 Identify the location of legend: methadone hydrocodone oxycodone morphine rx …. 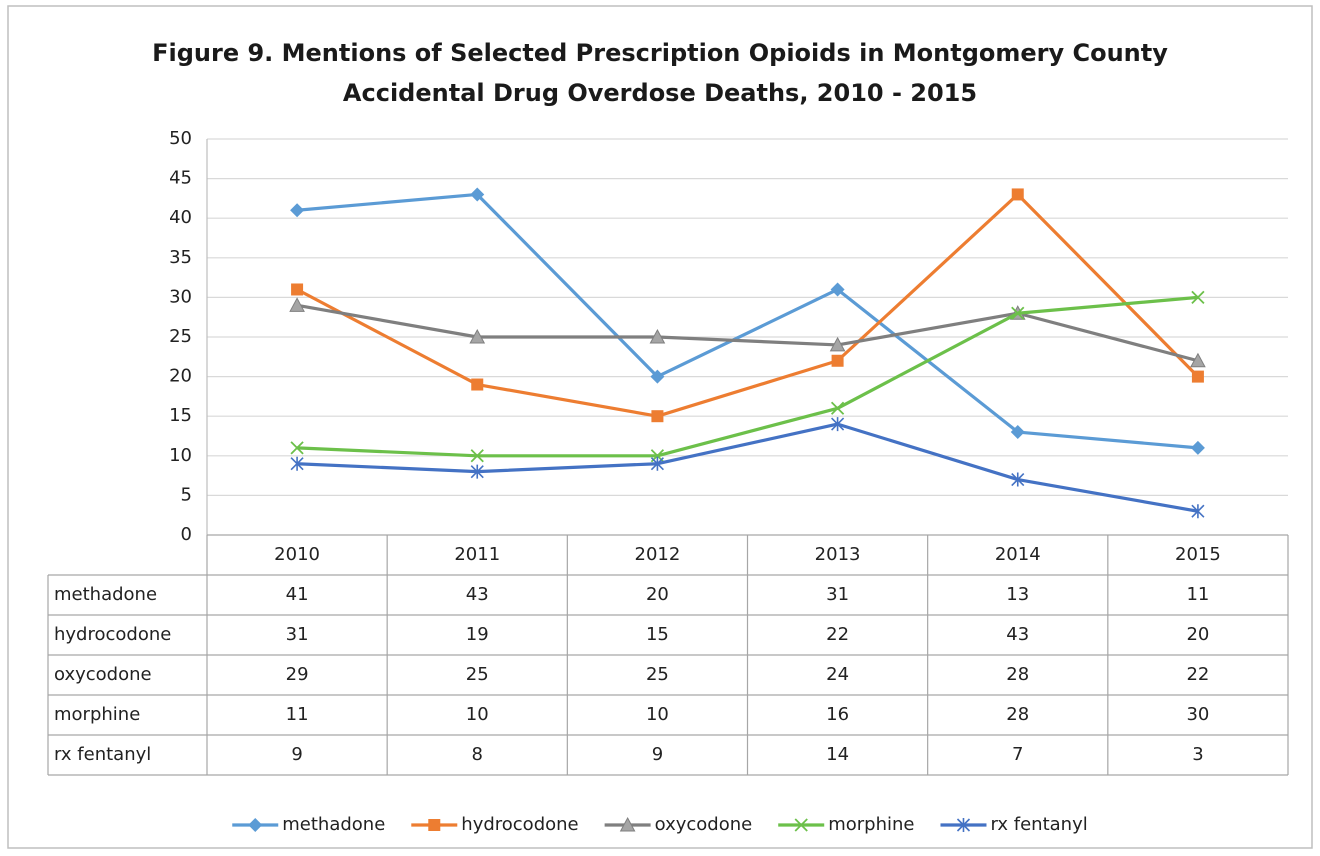
(660, 824).